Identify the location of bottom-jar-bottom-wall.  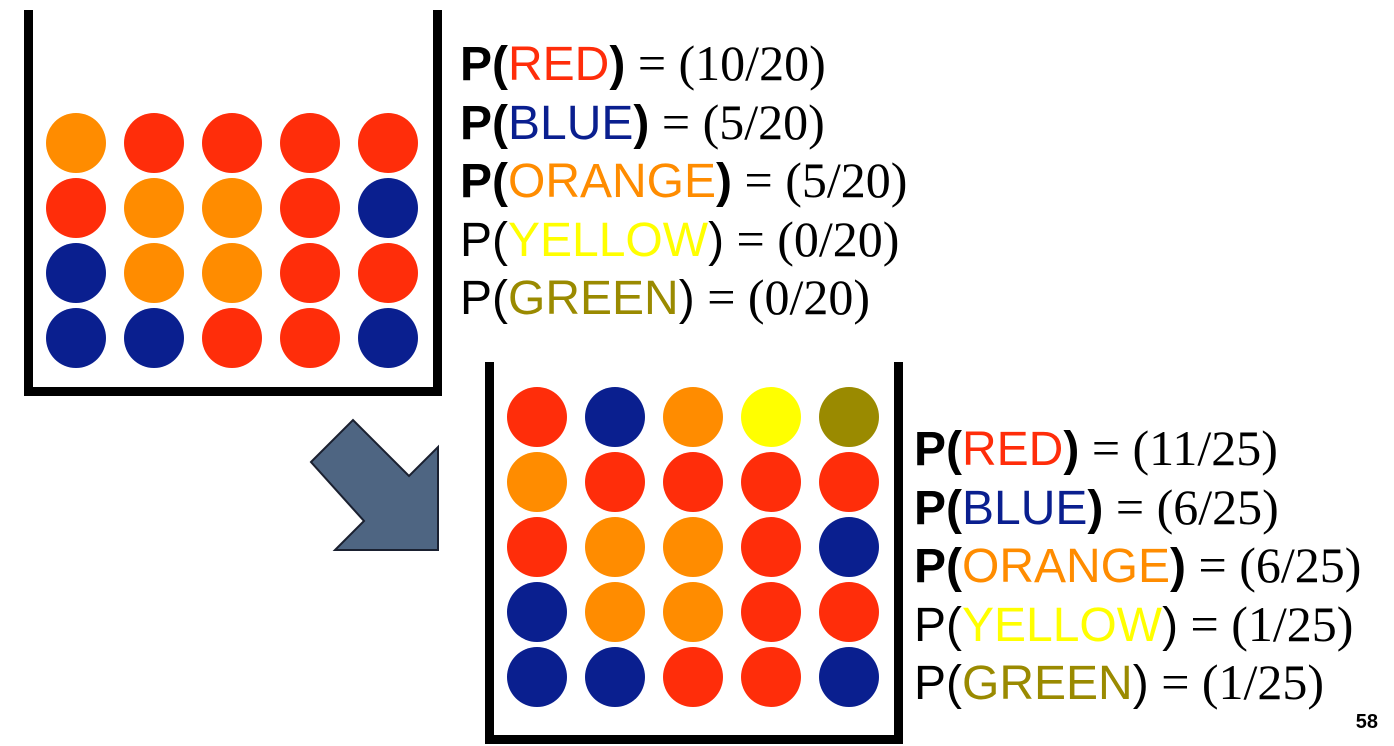
(694, 739).